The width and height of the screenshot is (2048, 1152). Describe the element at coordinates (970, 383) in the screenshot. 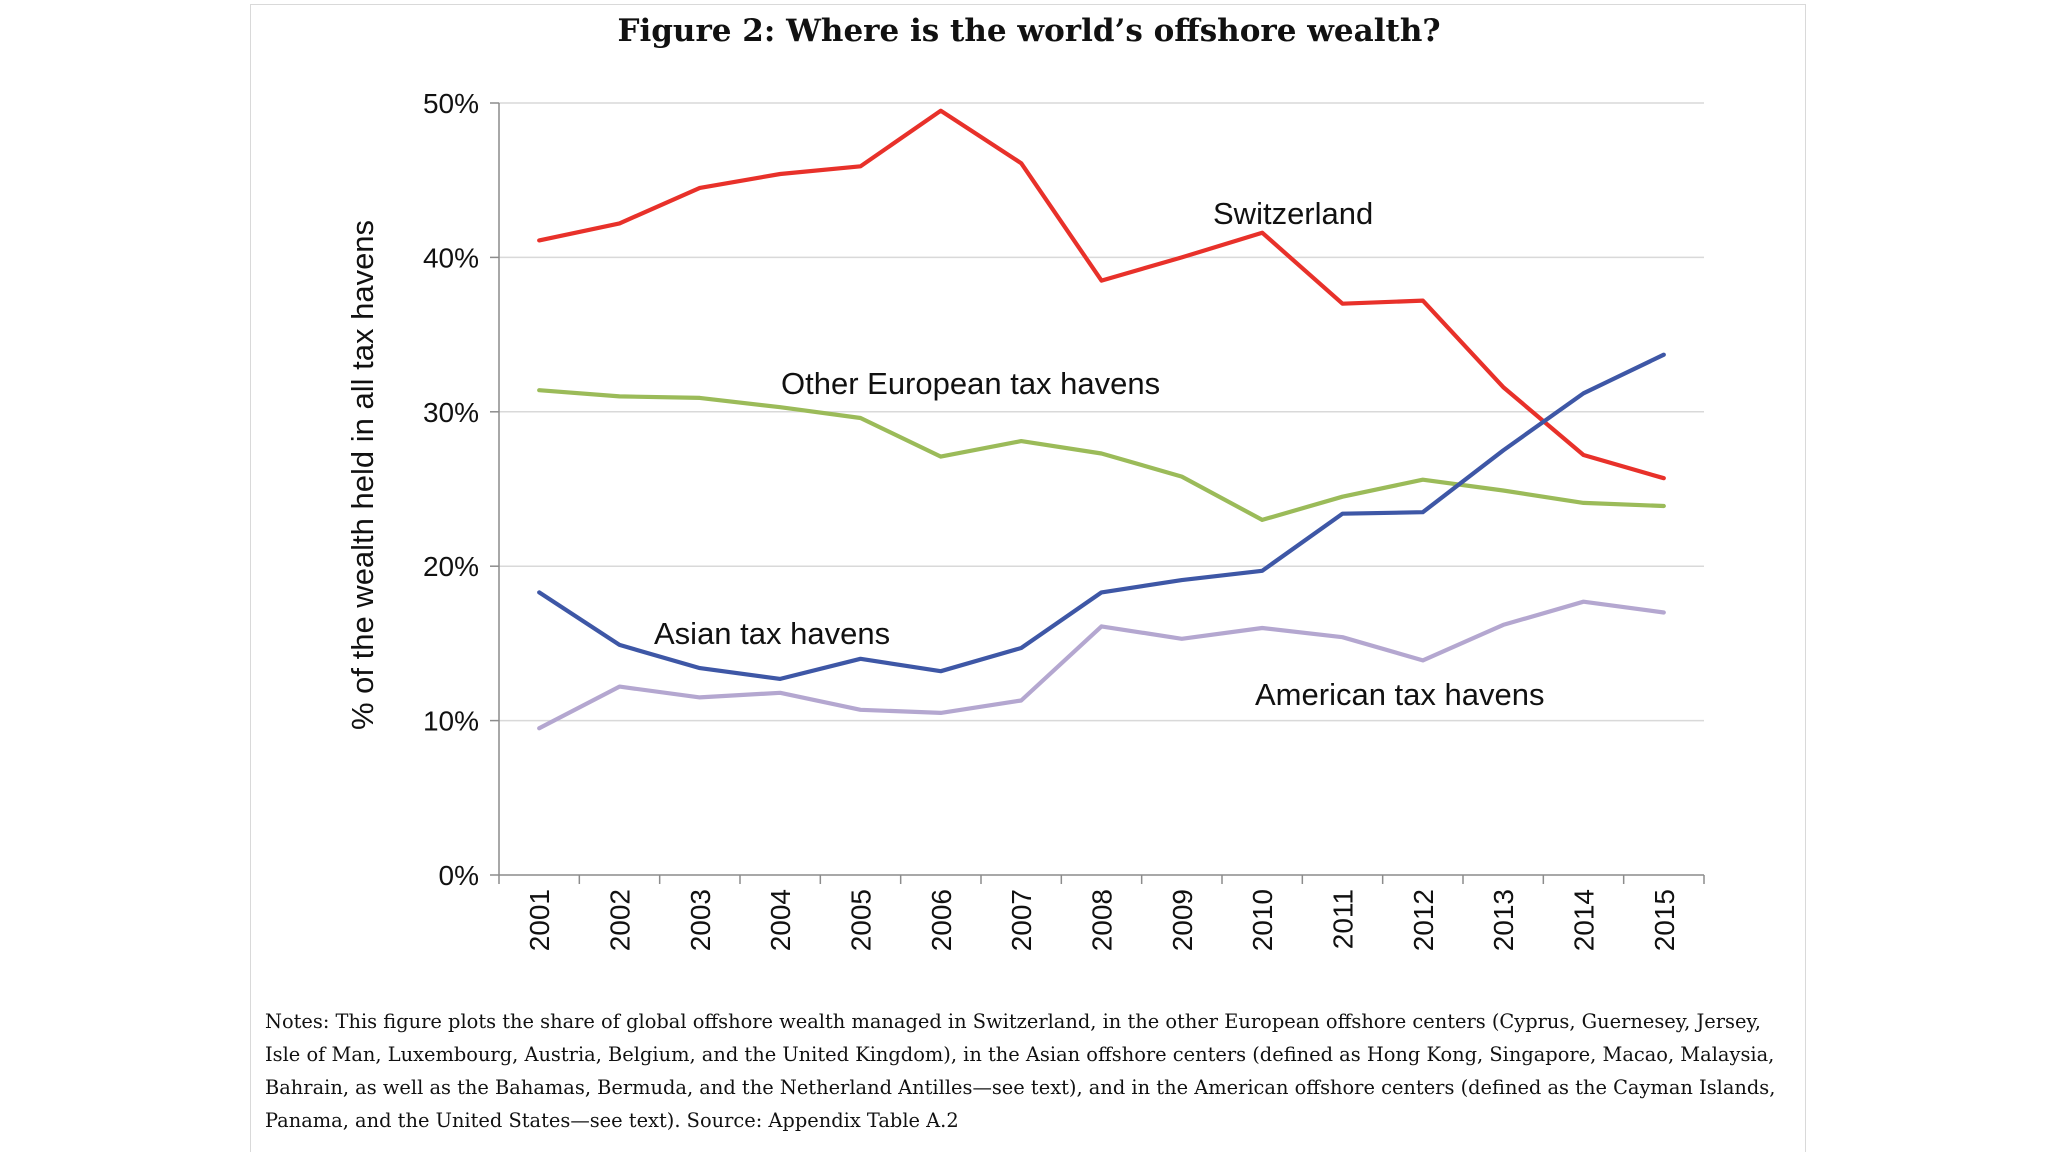

I see `series-label-other-european: Other European tax havens` at that location.